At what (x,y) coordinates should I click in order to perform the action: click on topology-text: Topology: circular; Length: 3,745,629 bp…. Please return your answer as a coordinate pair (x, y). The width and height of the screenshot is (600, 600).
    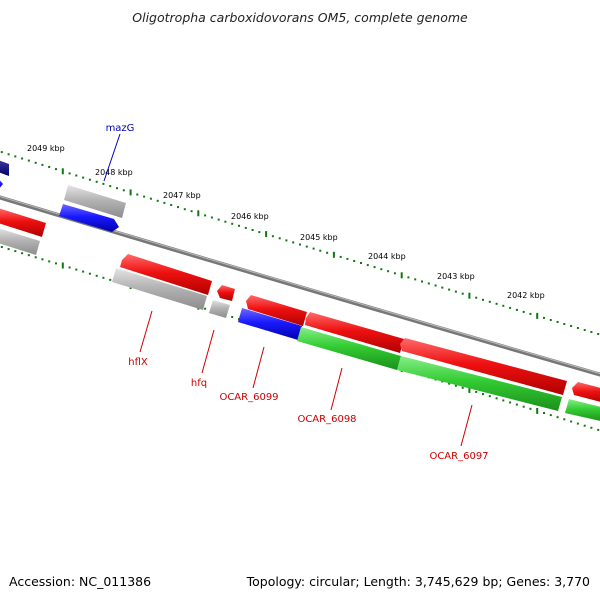
    Looking at the image, I should click on (418, 581).